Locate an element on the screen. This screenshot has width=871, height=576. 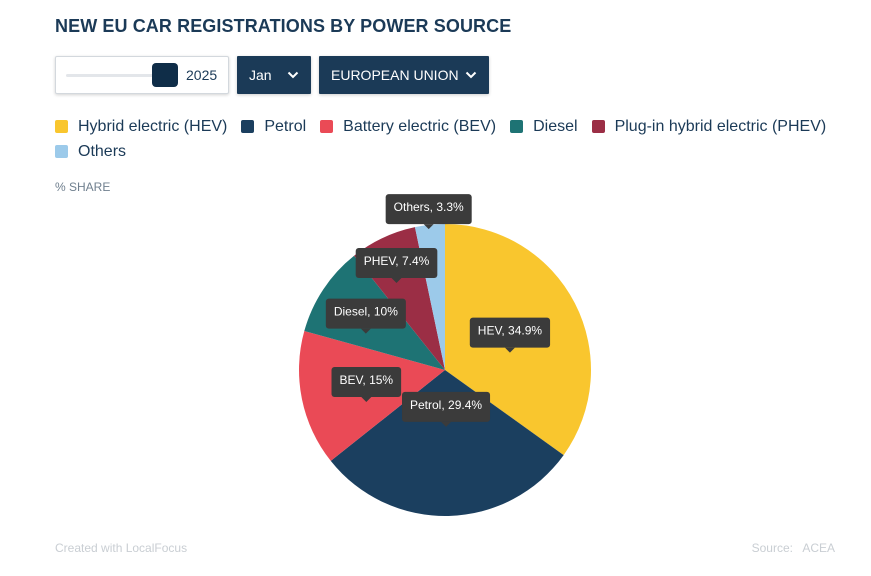
data-label-text: Others, 3.3% is located at coordinates (429, 207).